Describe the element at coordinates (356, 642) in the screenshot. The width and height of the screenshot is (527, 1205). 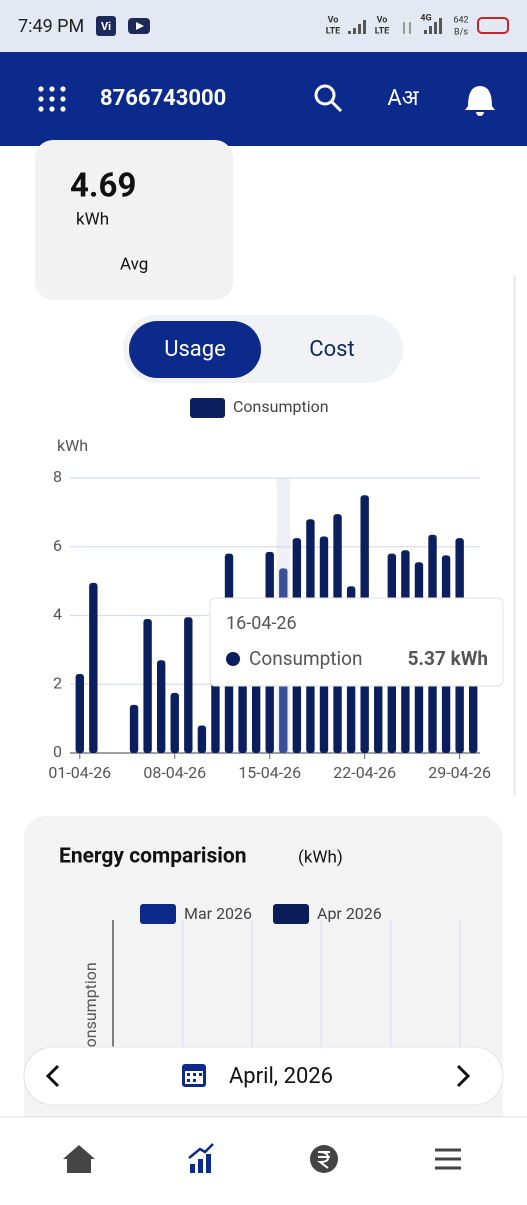
I see `tooltip` at that location.